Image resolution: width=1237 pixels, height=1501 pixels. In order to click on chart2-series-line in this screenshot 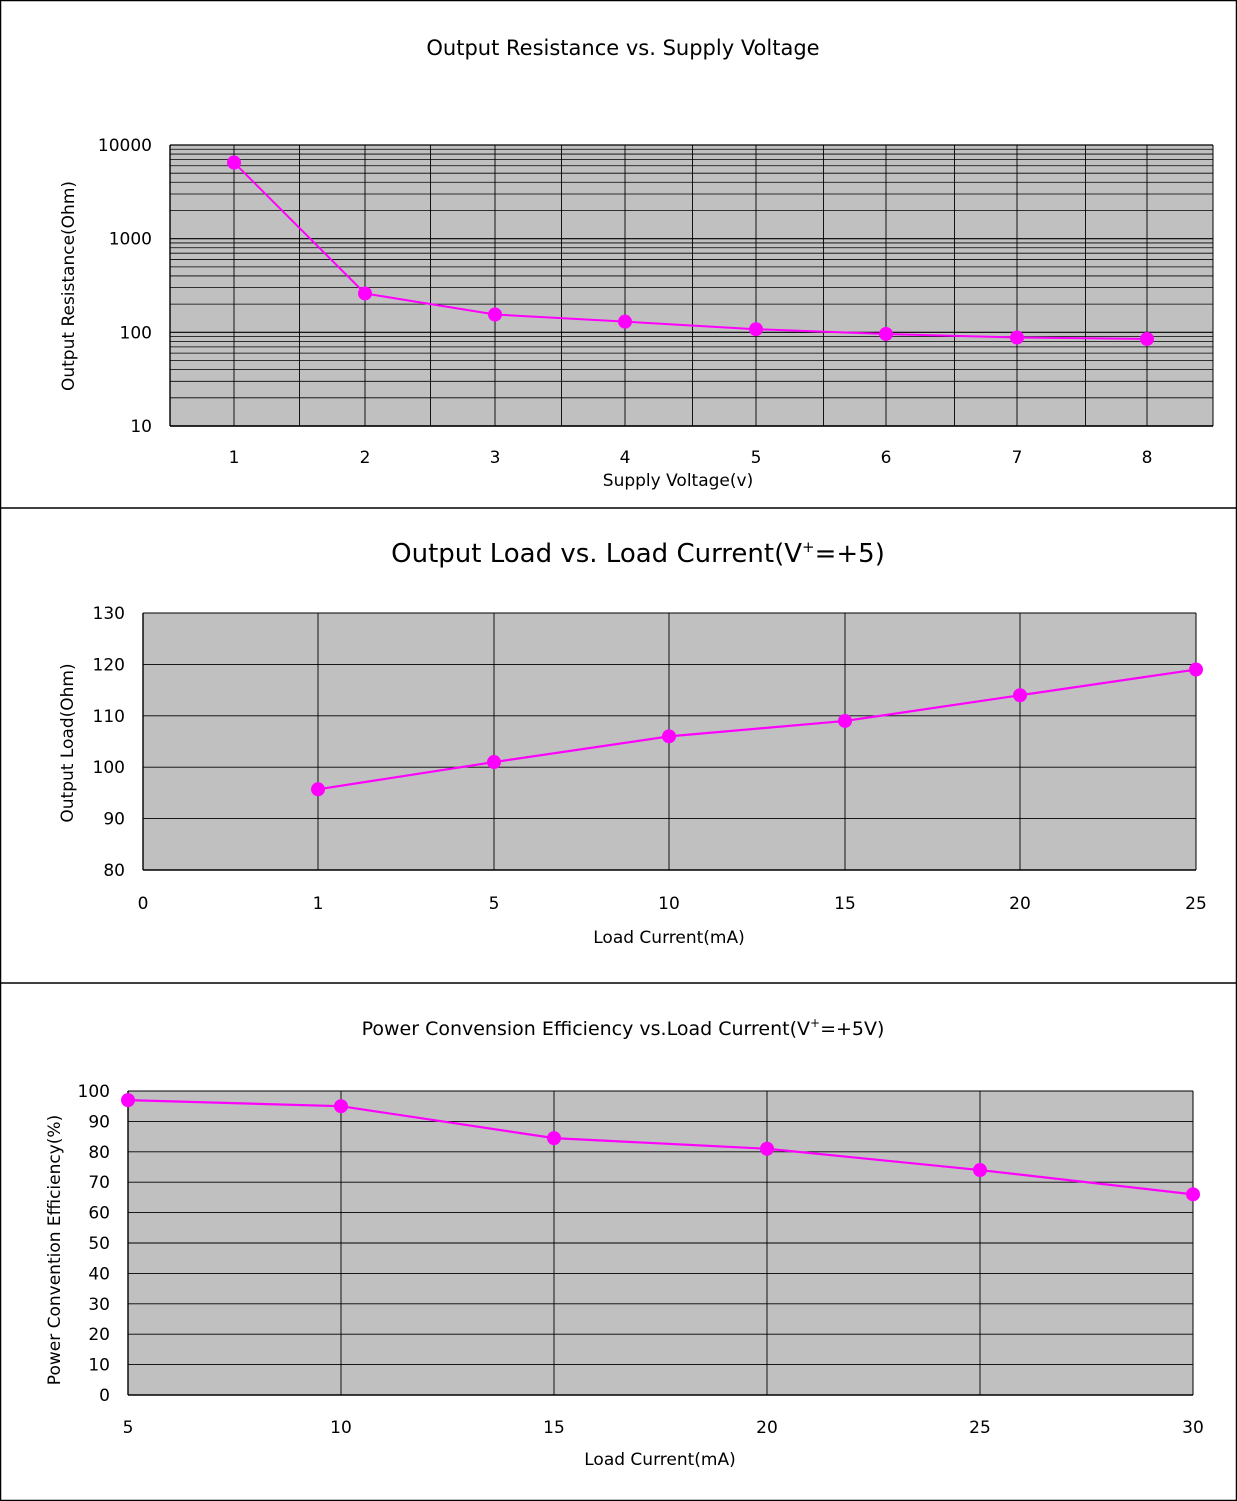, I will do `click(757, 729)`.